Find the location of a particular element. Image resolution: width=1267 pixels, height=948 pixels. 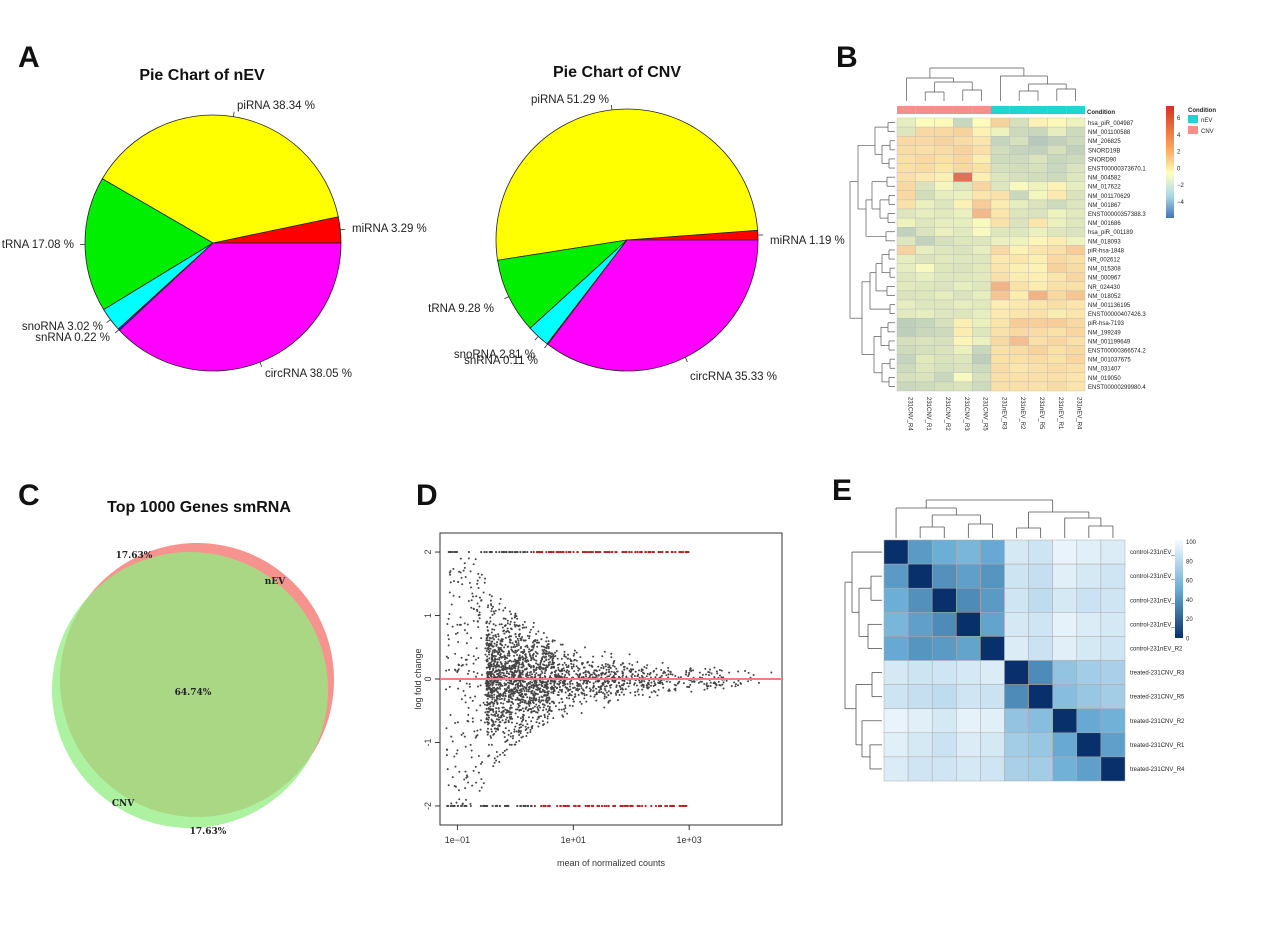

heatmap-b-column-label: 231CNV_R2 is located at coordinates (947, 414).